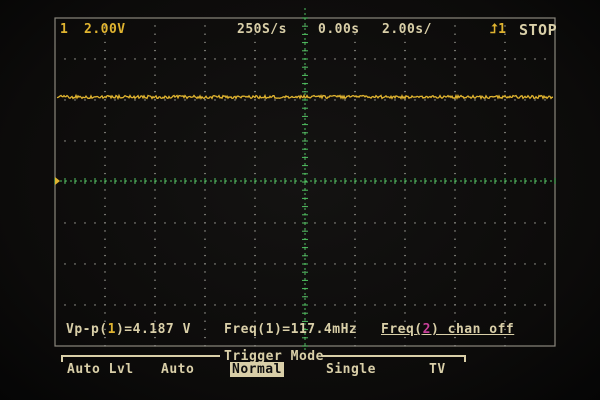 The width and height of the screenshot is (600, 400). Describe the element at coordinates (437, 369) in the screenshot. I see `softkey-tv: TV` at that location.